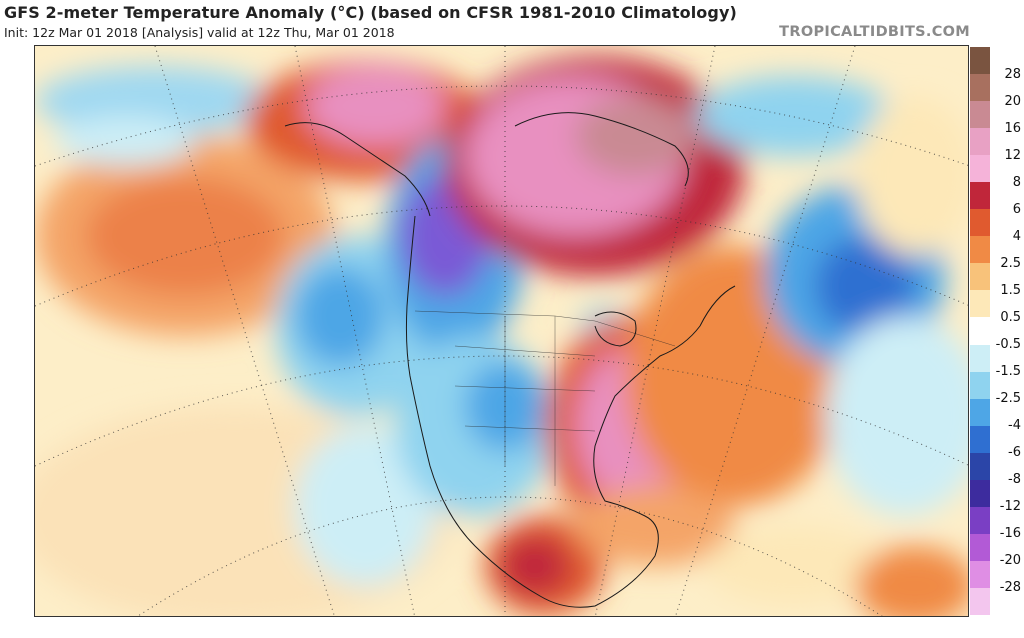  I want to click on colorbar-label: 0.5, so click(1010, 317).